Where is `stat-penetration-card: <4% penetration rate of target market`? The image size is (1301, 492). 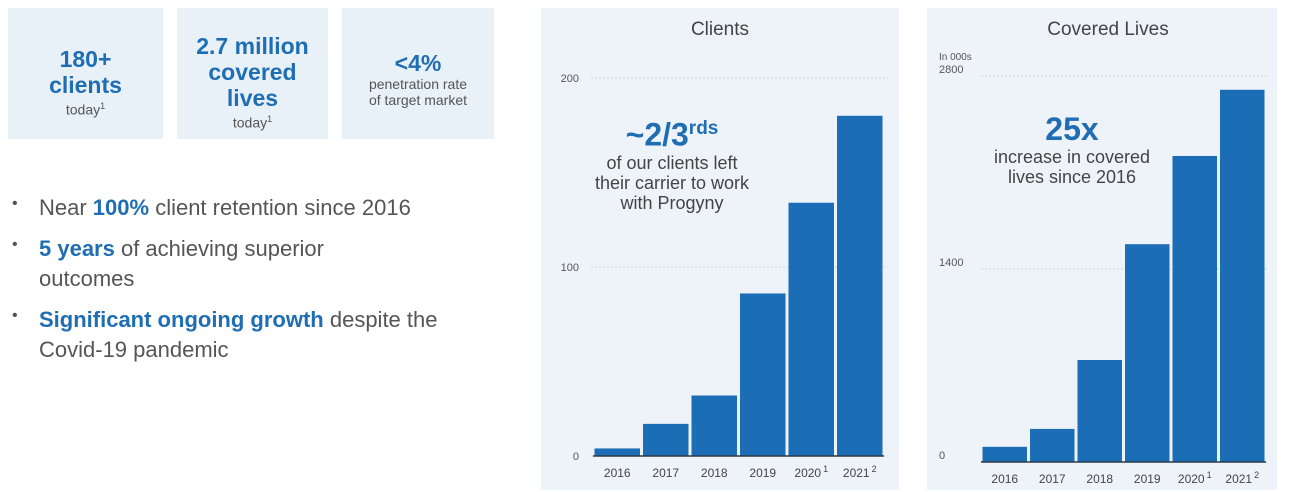
stat-penetration-card: <4% penetration rate of target market is located at coordinates (418, 73).